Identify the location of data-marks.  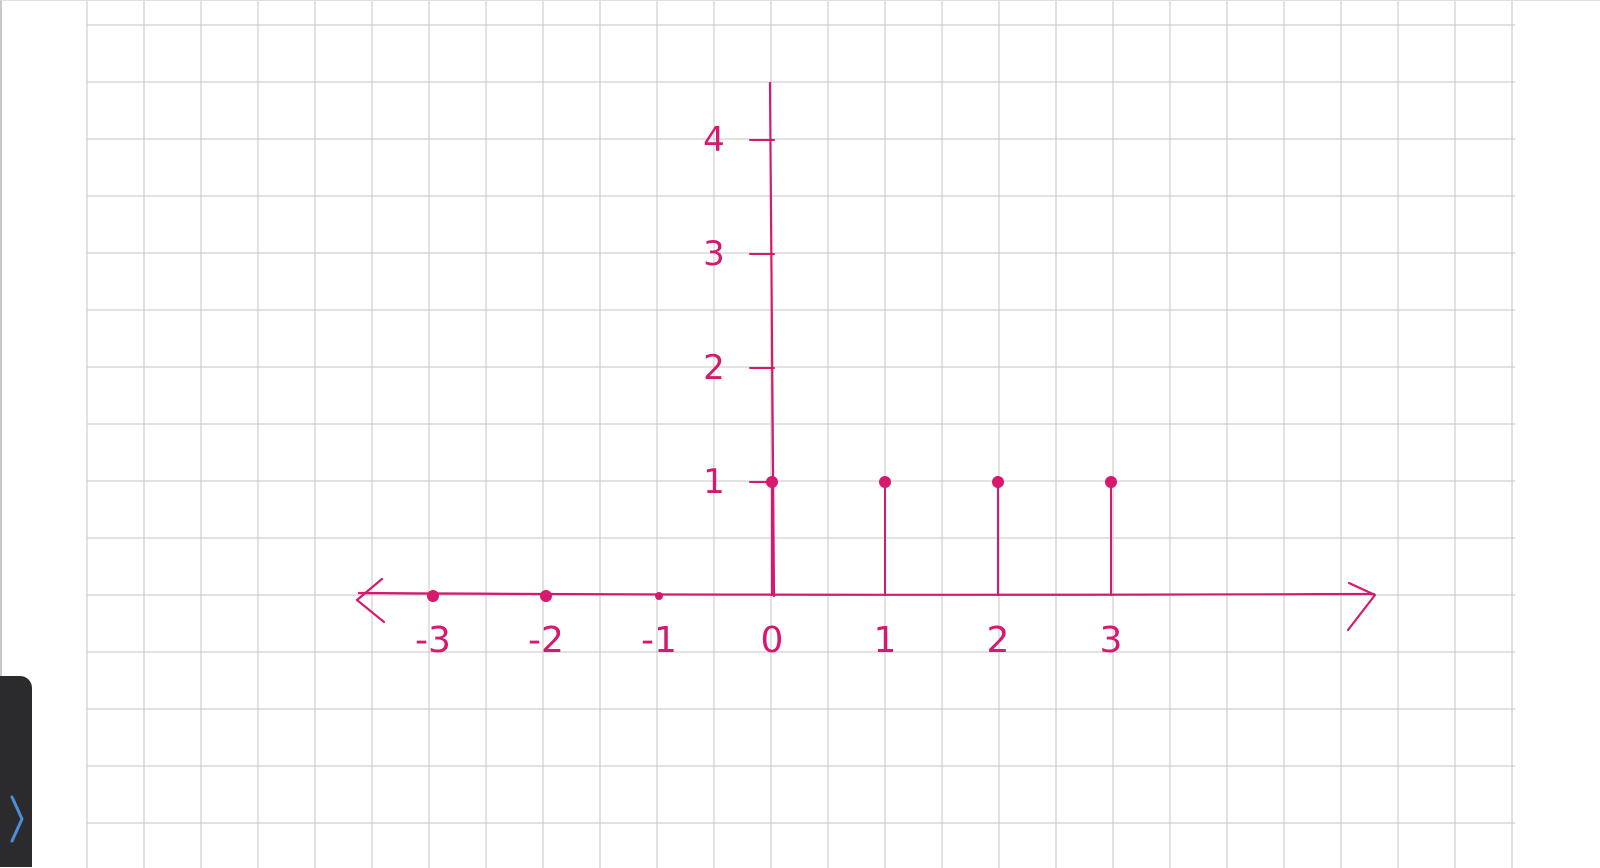
(772, 539).